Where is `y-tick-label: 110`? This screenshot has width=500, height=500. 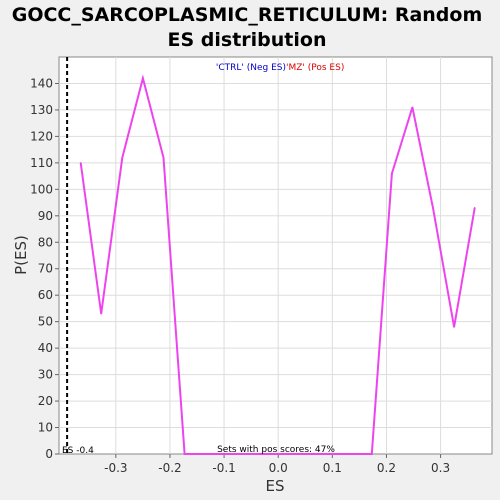 y-tick-label: 110 is located at coordinates (41, 163).